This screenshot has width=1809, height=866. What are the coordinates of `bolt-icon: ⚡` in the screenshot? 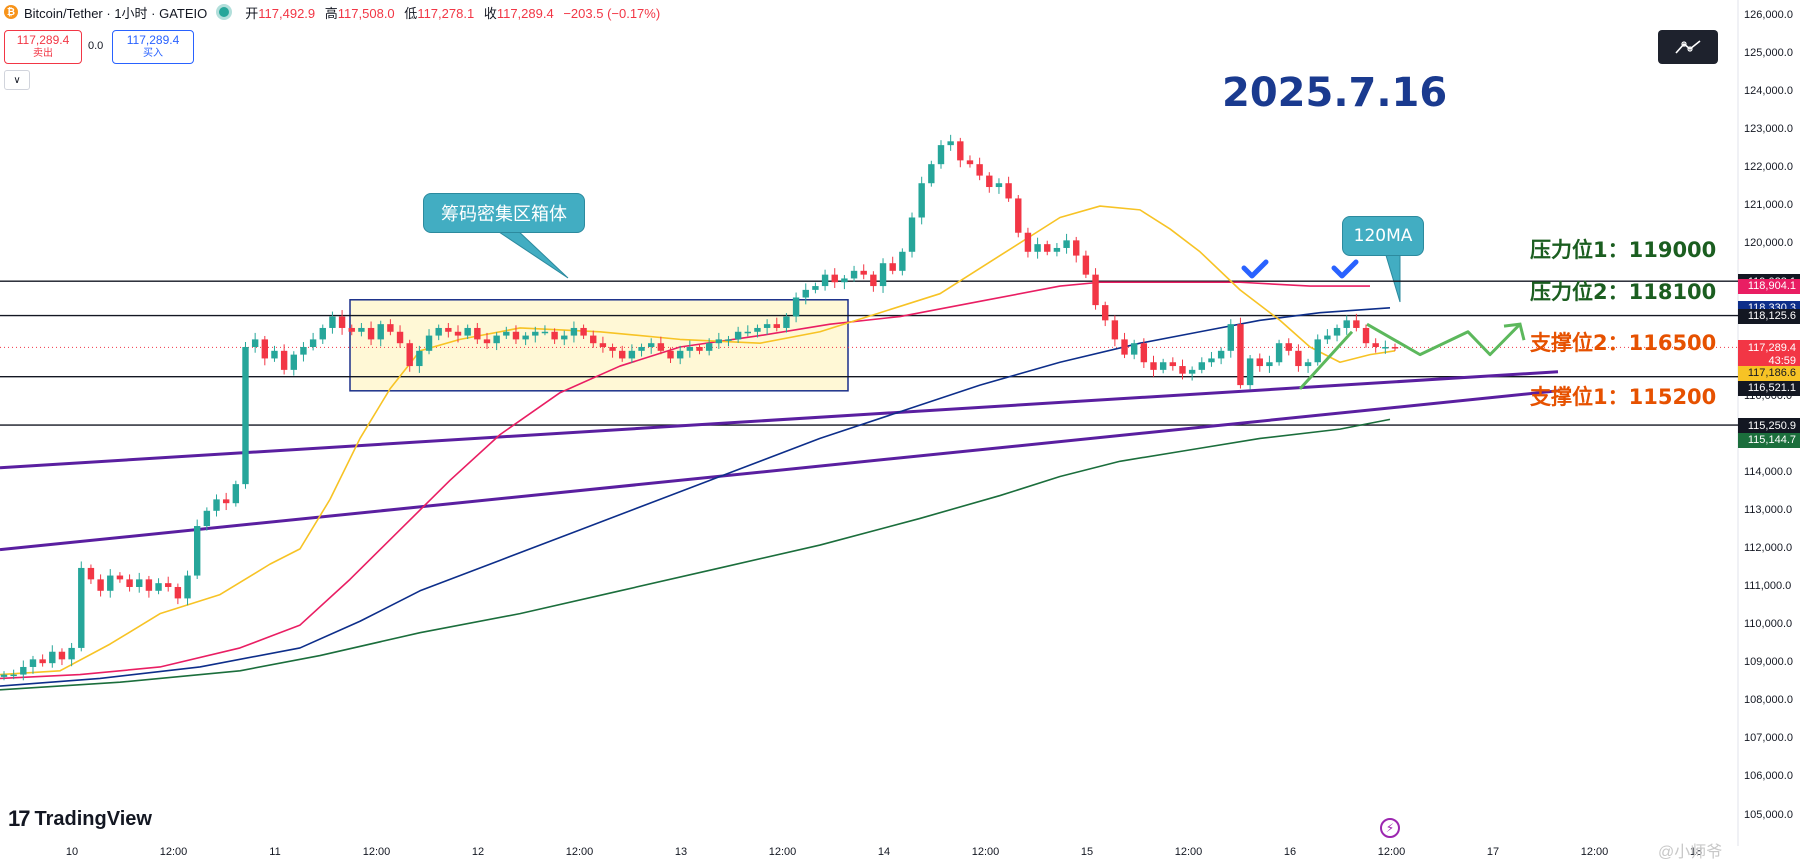 It's located at (1390, 828).